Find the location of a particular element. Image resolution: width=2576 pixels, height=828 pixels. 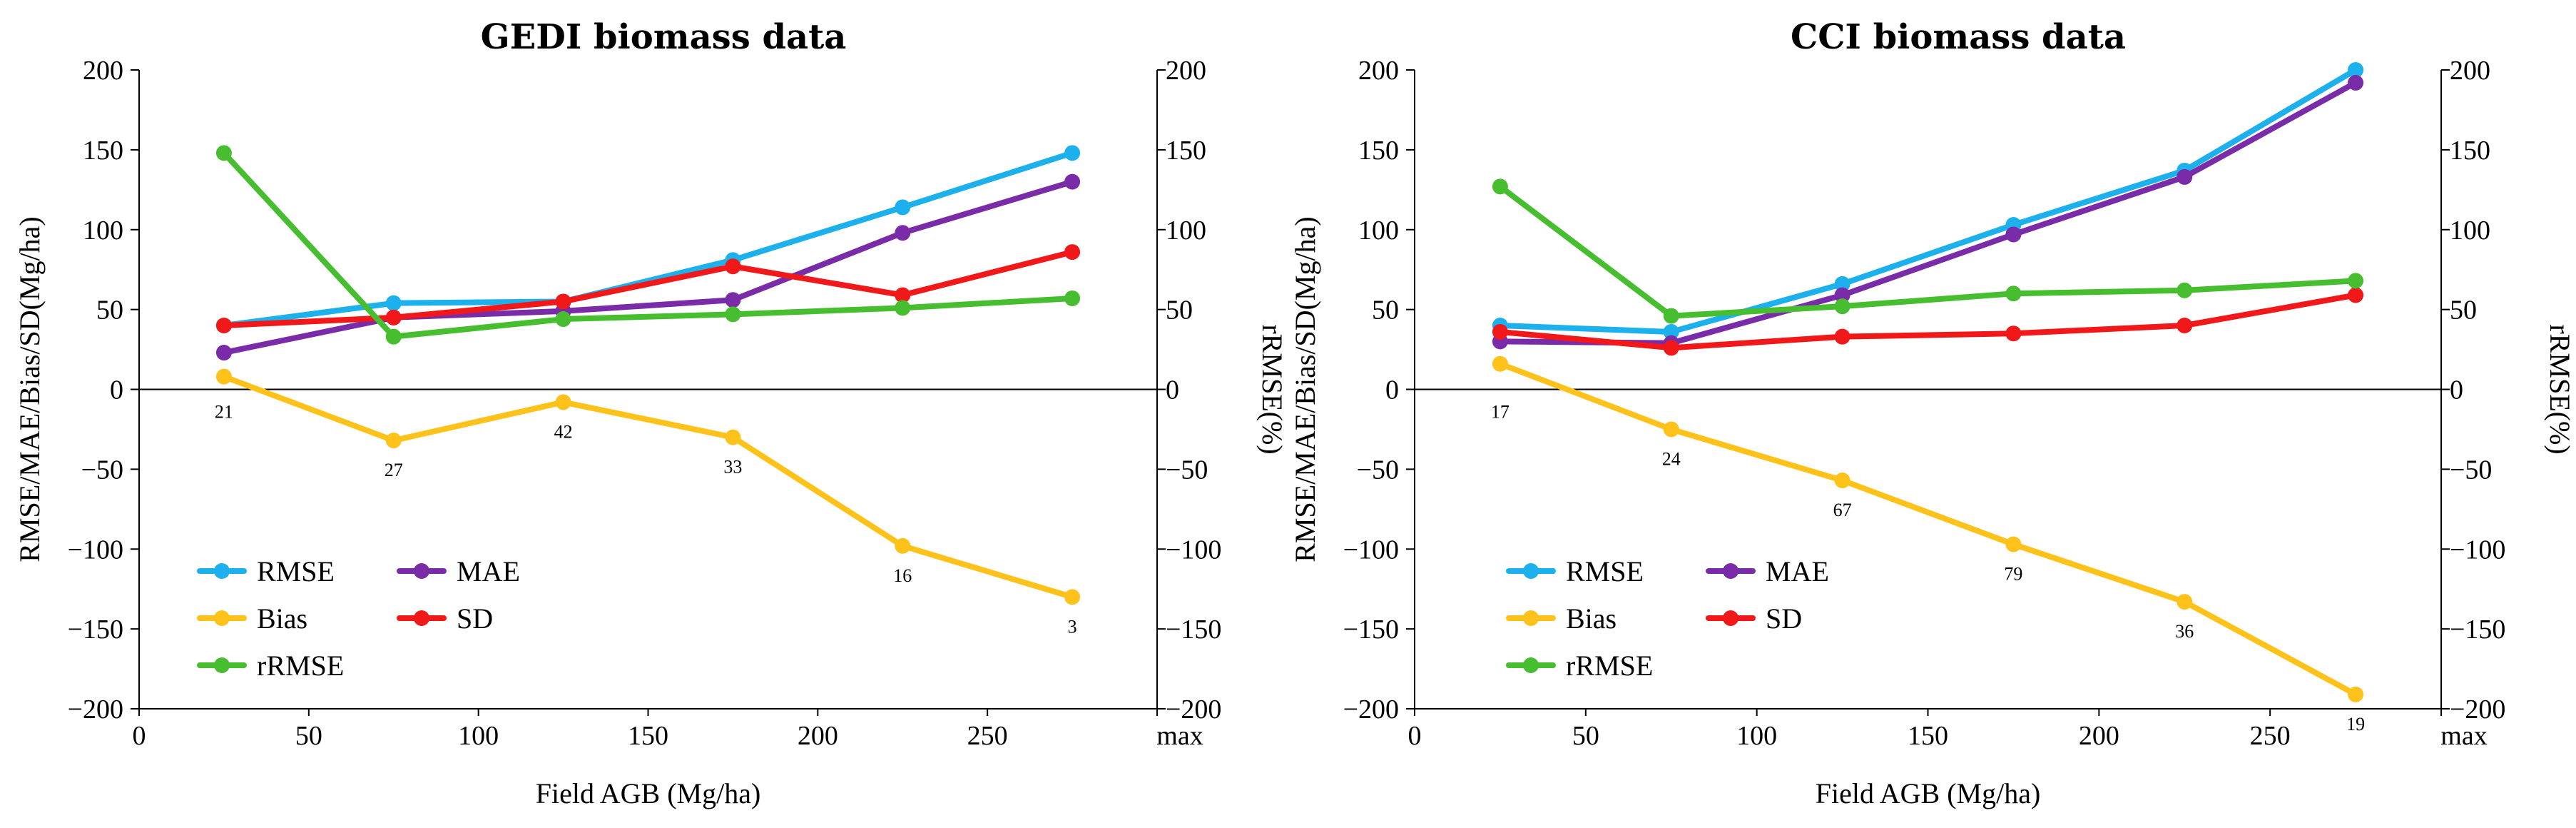

chart-1-legend-rrmse-marker is located at coordinates (1531, 665).